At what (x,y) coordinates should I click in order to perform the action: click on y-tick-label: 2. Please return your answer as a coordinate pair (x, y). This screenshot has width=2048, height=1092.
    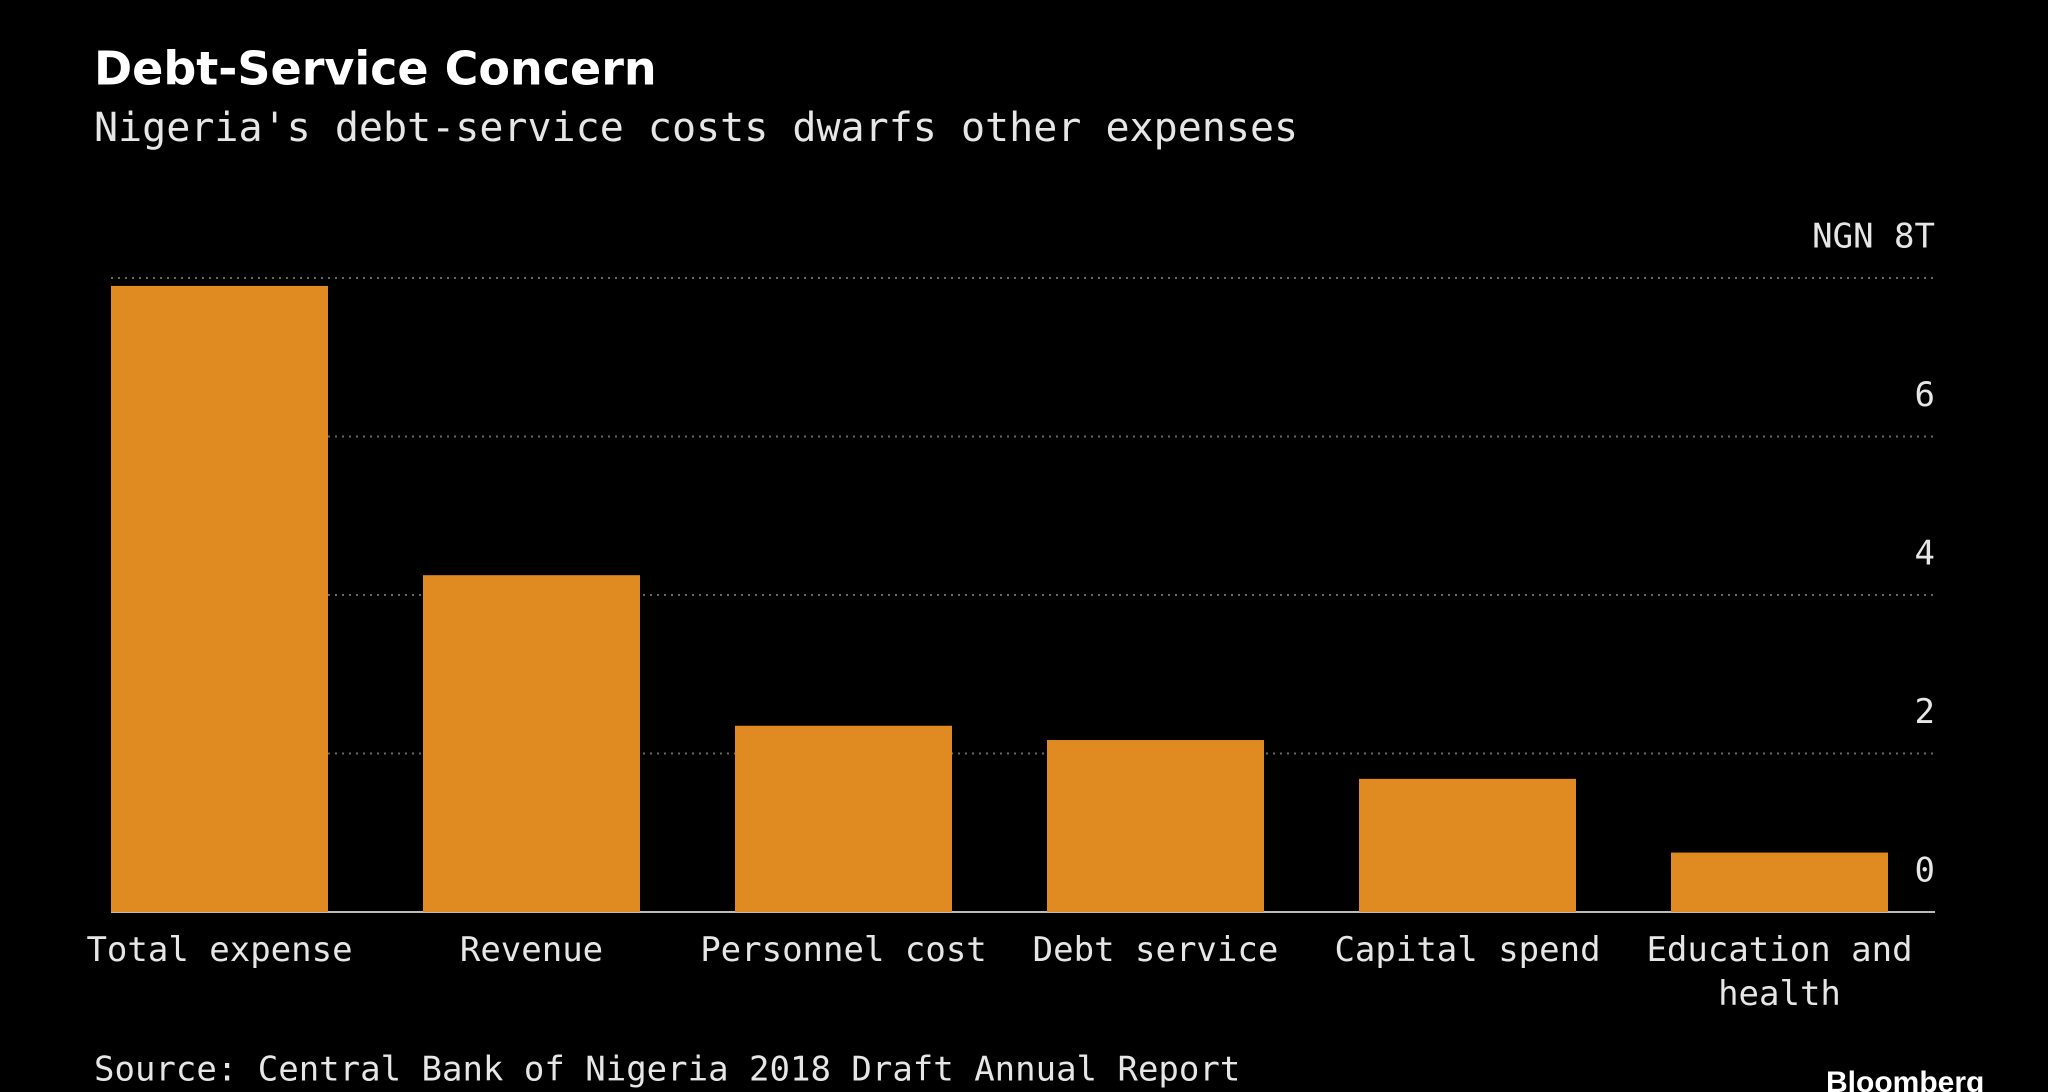
    Looking at the image, I should click on (1925, 712).